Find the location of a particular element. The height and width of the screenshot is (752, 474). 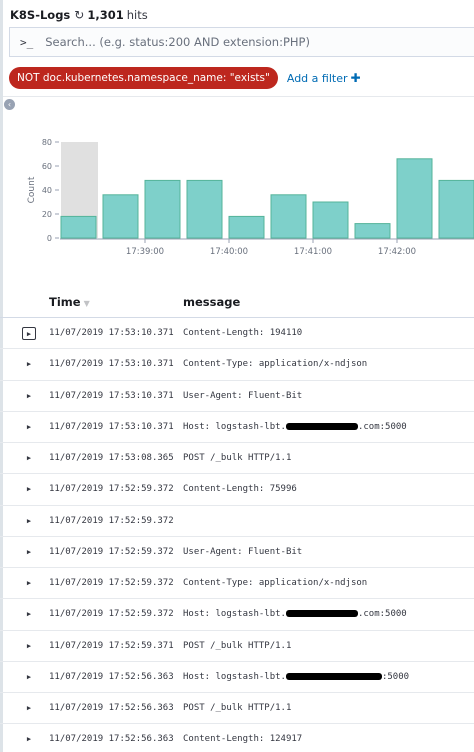

hits-label: hits is located at coordinates (137, 15).